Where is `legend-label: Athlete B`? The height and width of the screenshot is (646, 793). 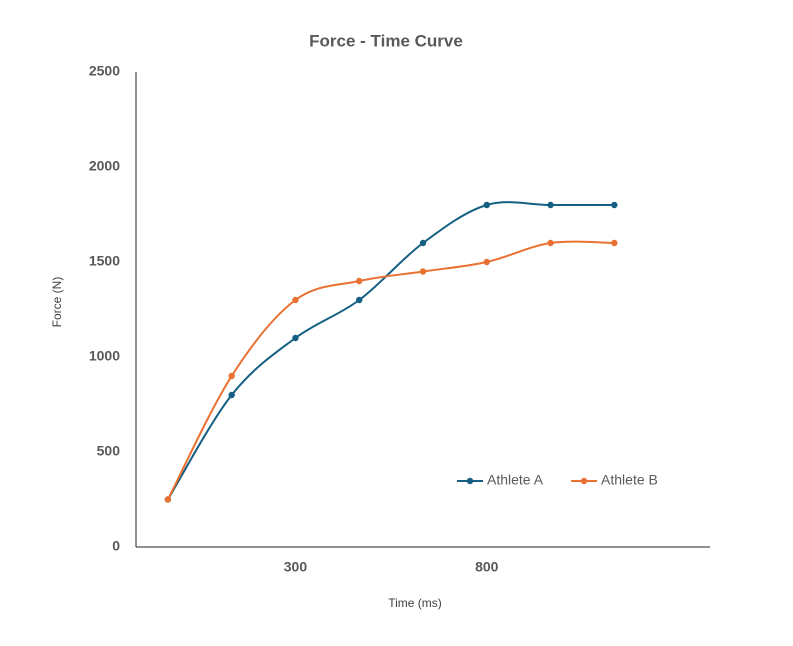 legend-label: Athlete B is located at coordinates (629, 480).